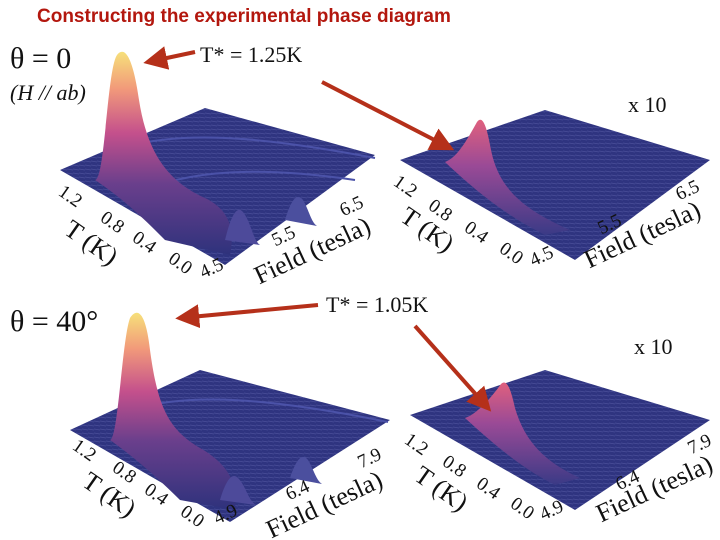 This screenshot has width=720, height=540. Describe the element at coordinates (169, 58) in the screenshot. I see `tstar-top-arrow` at that location.